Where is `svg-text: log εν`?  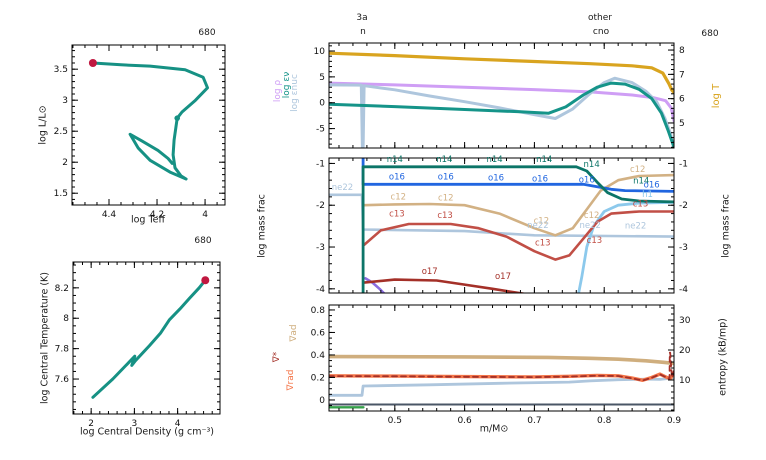 svg-text: log εν is located at coordinates (287, 85).